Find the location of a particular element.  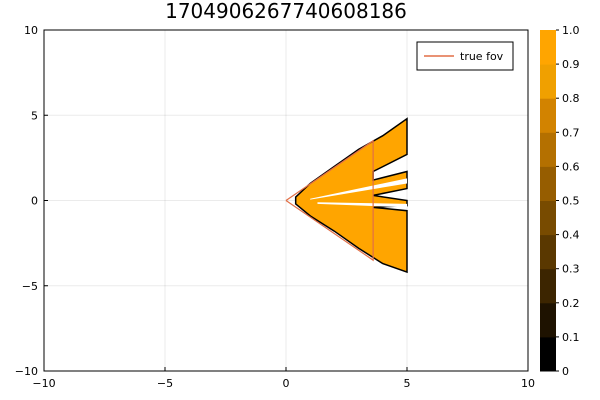

y-tick-label-0: −10 is located at coordinates (26, 371).